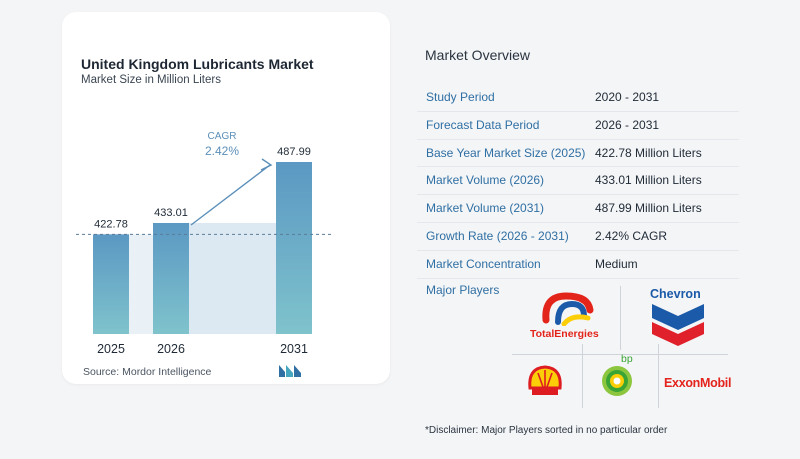  I want to click on value-label: 487.99, so click(294, 152).